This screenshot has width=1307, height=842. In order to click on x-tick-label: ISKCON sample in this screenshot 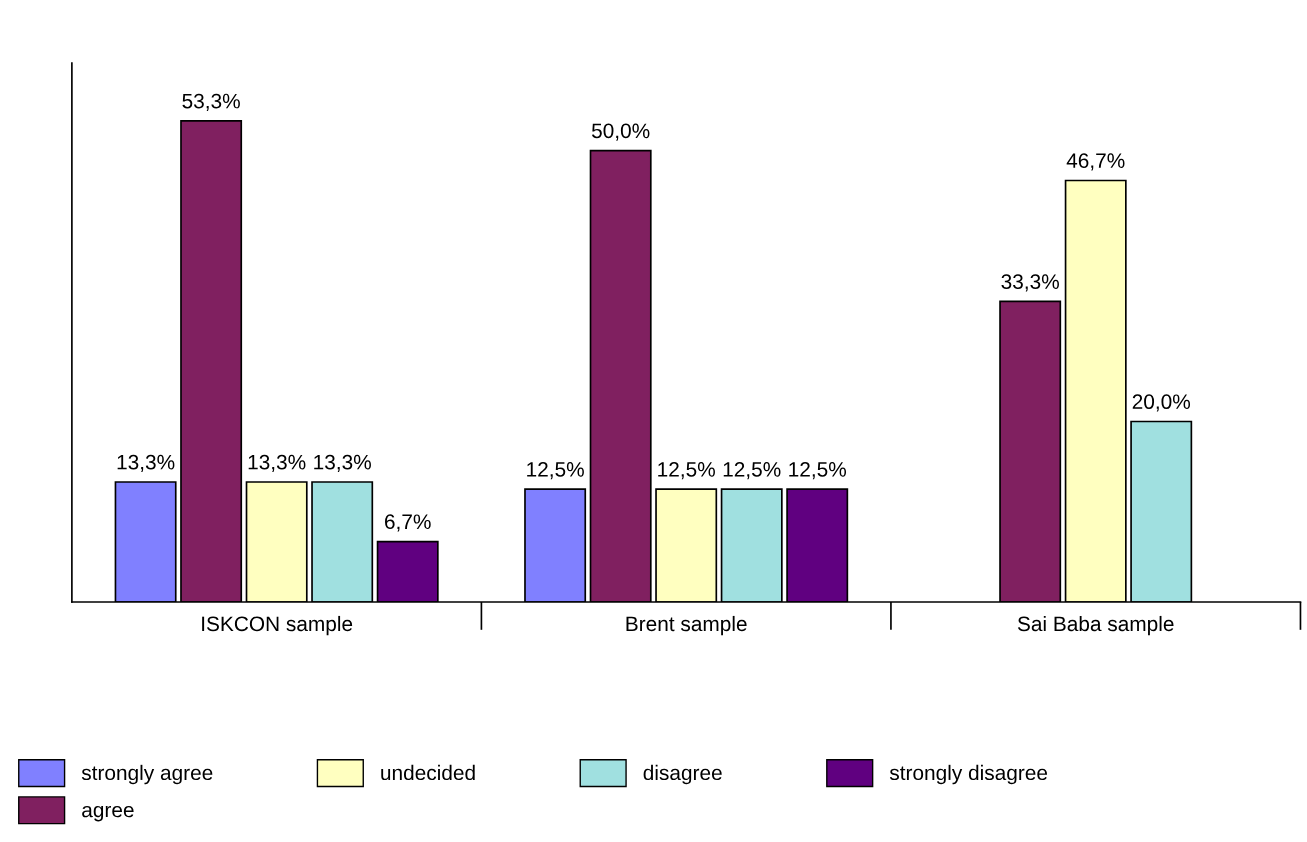, I will do `click(277, 625)`.